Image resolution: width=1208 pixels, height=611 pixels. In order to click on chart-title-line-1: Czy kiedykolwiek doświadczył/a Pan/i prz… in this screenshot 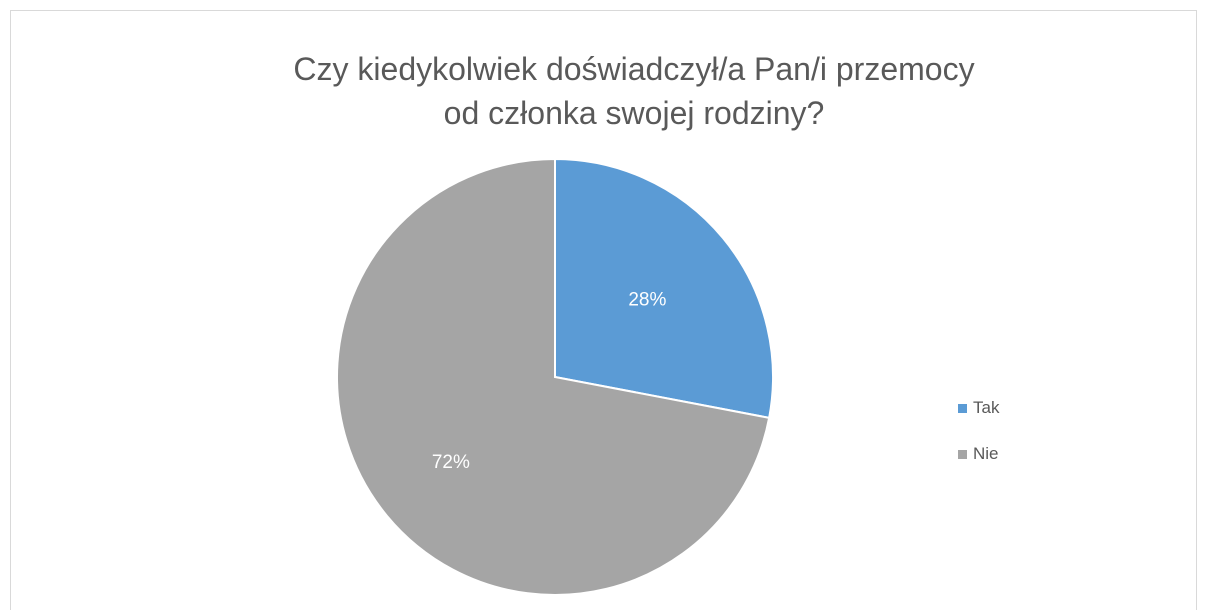, I will do `click(634, 69)`.